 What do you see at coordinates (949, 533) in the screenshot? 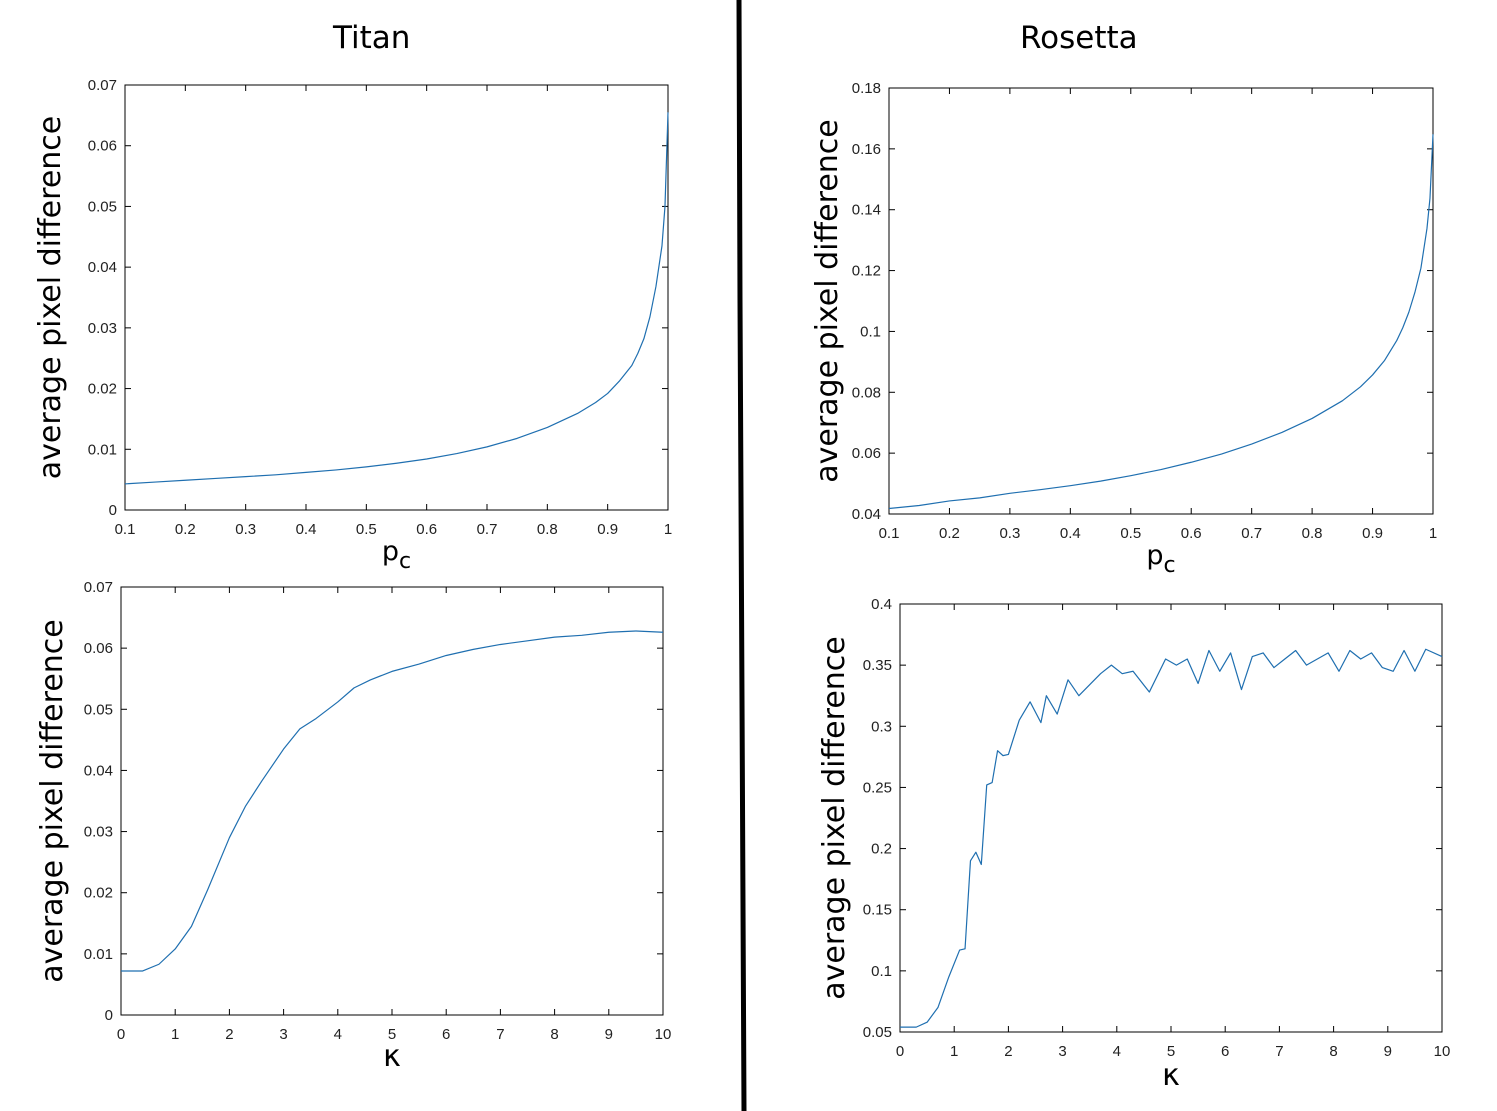
I see `rosetta-pc-xtick-label: 0.2` at bounding box center [949, 533].